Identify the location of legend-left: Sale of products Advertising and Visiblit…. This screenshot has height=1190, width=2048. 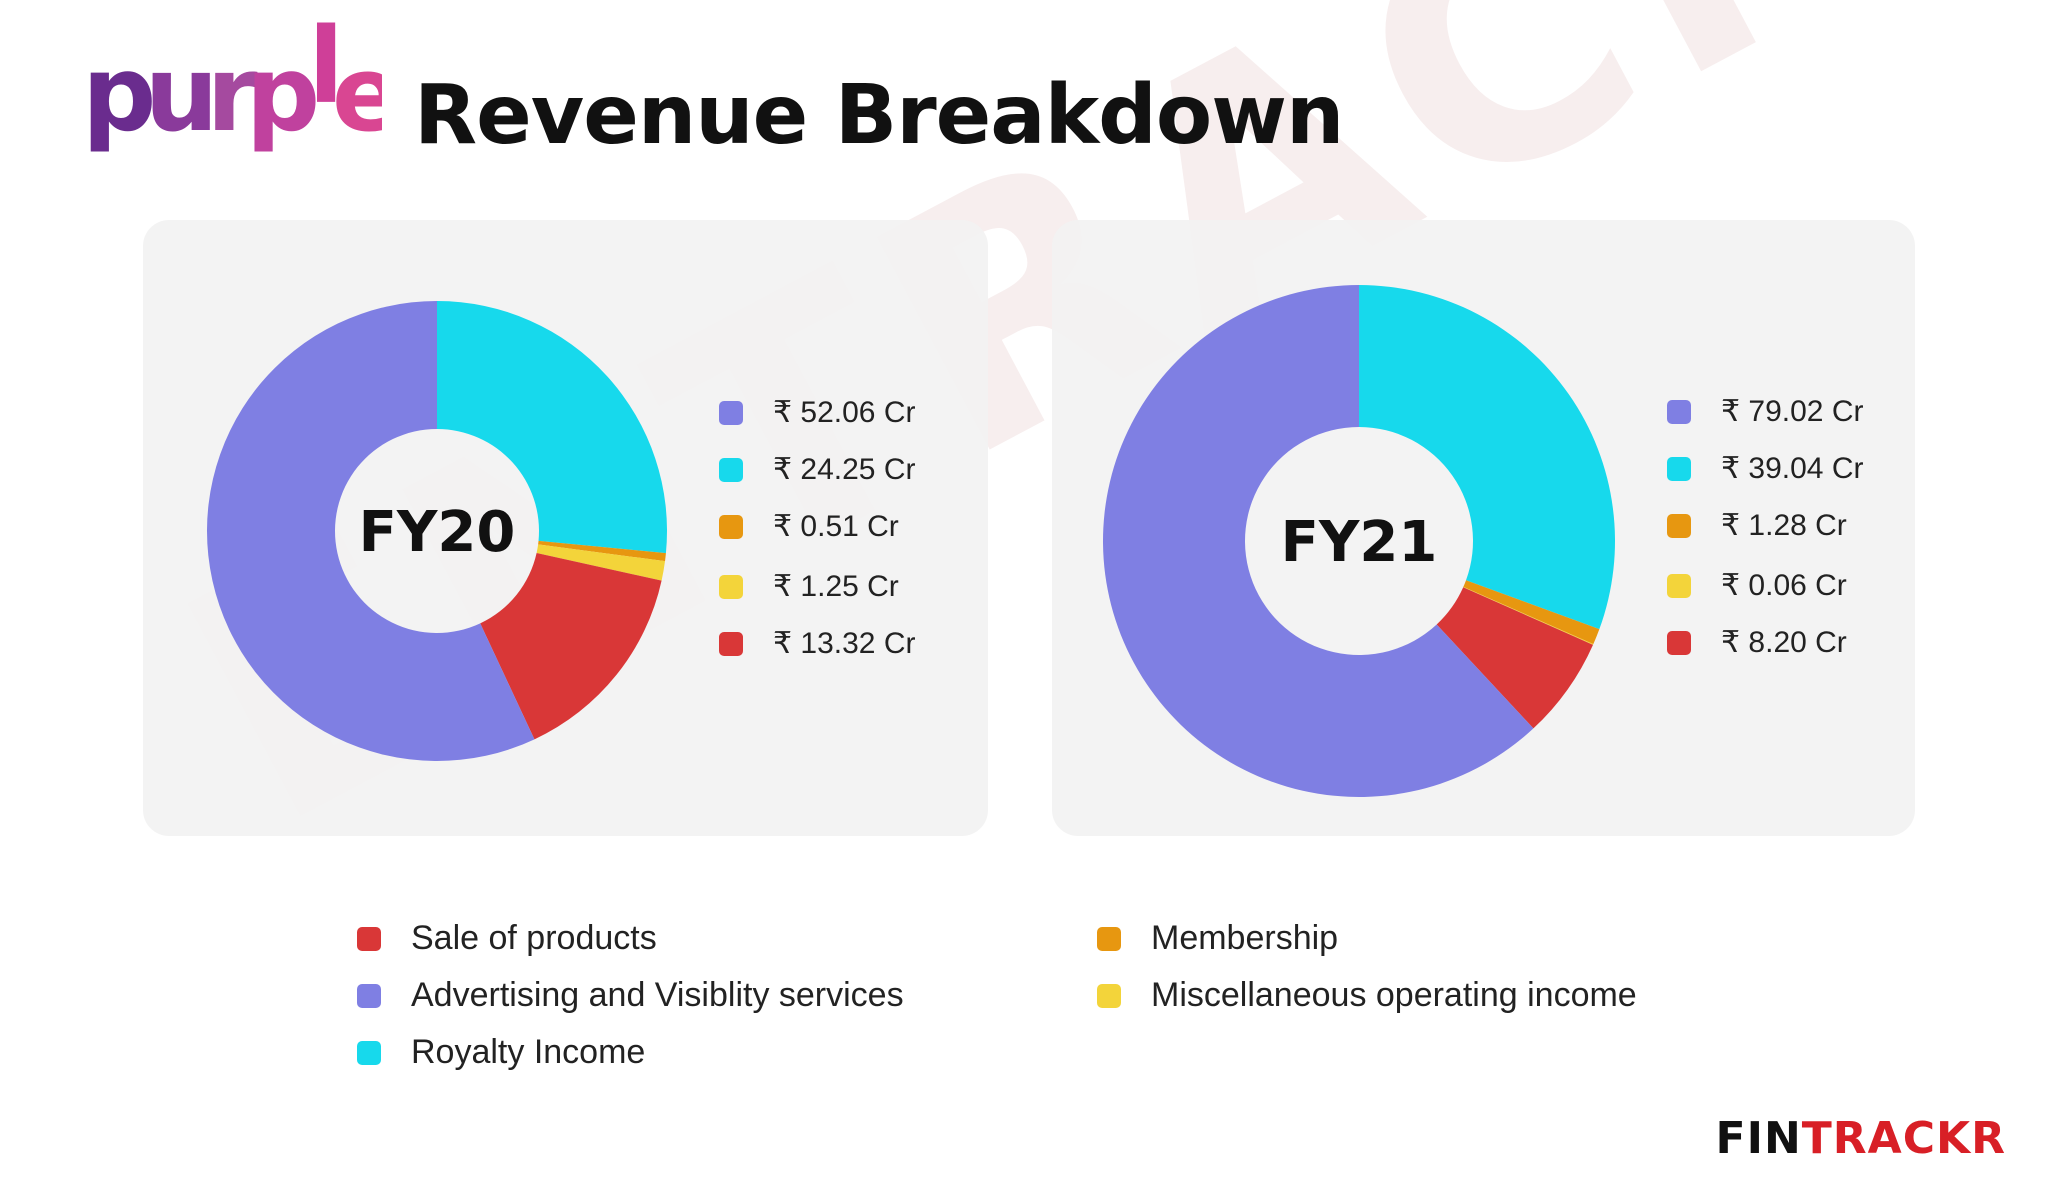
(630, 995).